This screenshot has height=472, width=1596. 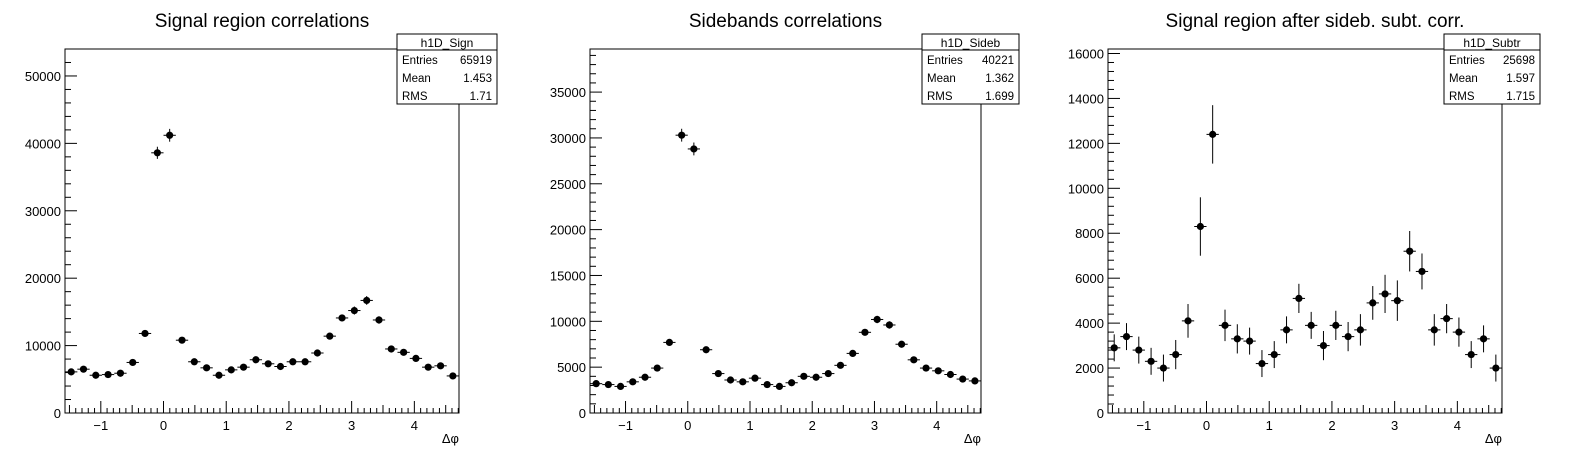 I want to click on stats-value: 65919, so click(x=476, y=61).